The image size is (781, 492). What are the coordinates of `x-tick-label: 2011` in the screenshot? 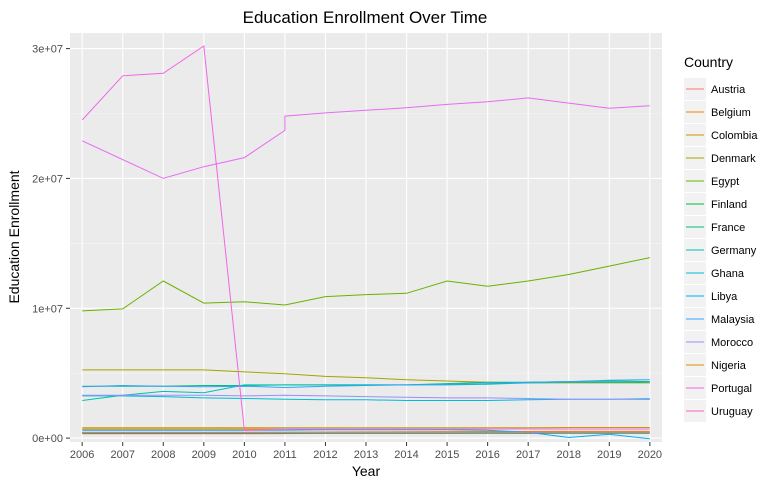 It's located at (285, 455).